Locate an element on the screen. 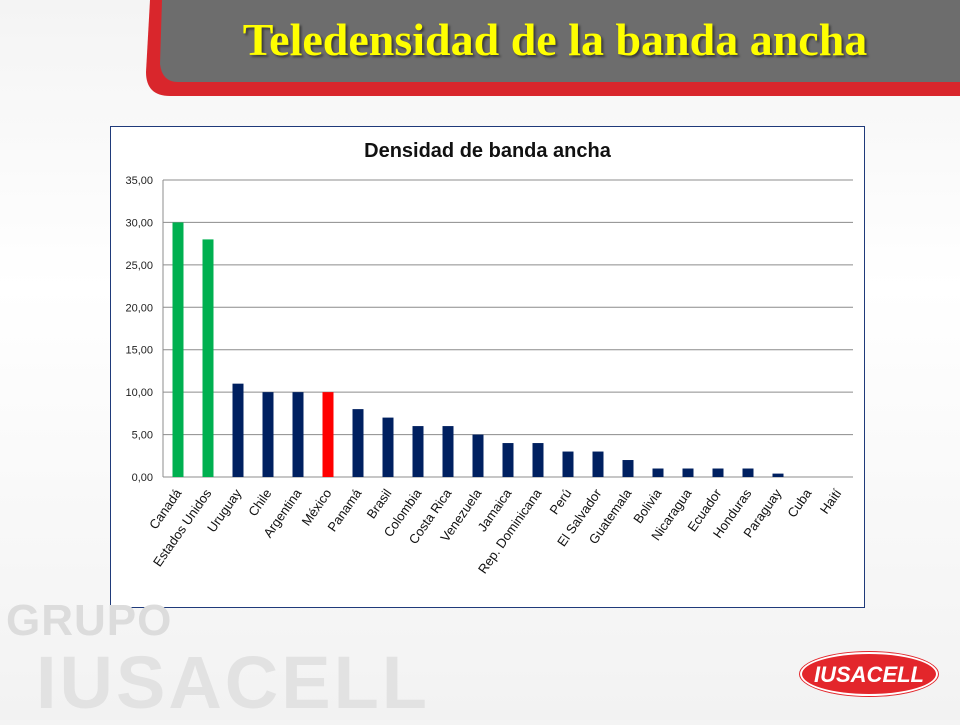 The width and height of the screenshot is (960, 725). chart-title: Densidad de banda ancha is located at coordinates (487, 151).